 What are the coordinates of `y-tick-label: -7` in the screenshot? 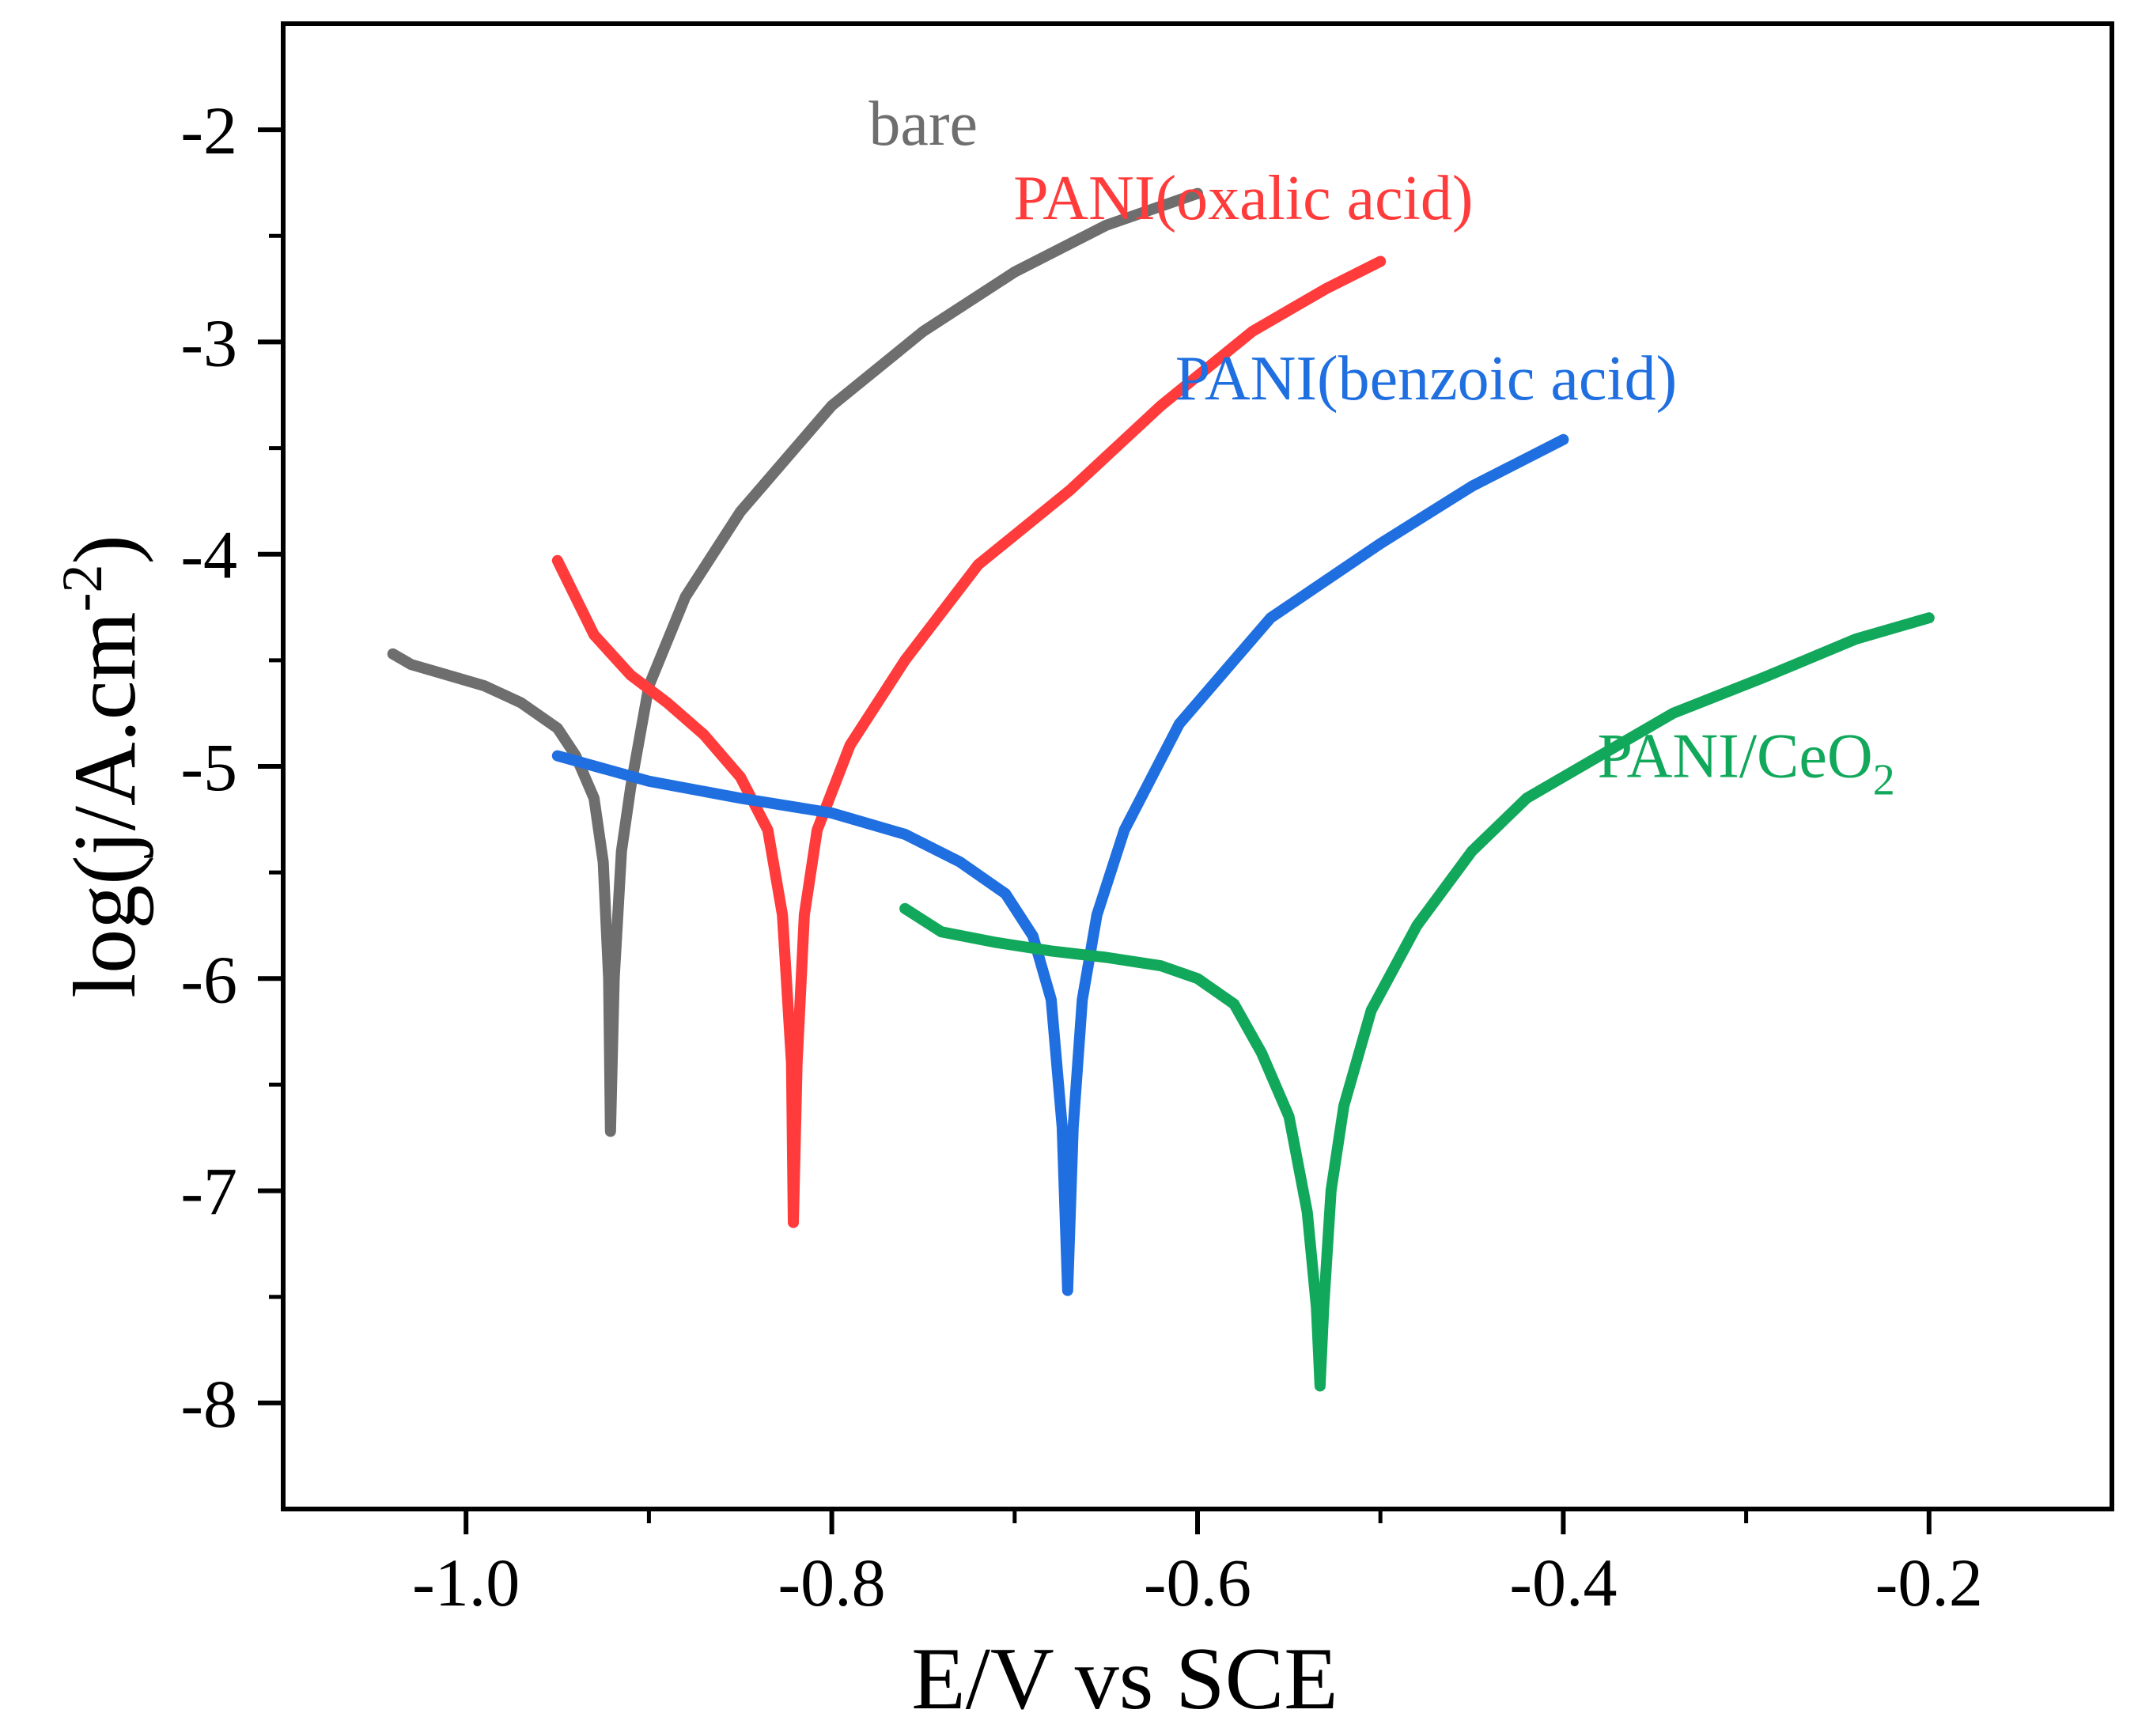 It's located at (209, 1192).